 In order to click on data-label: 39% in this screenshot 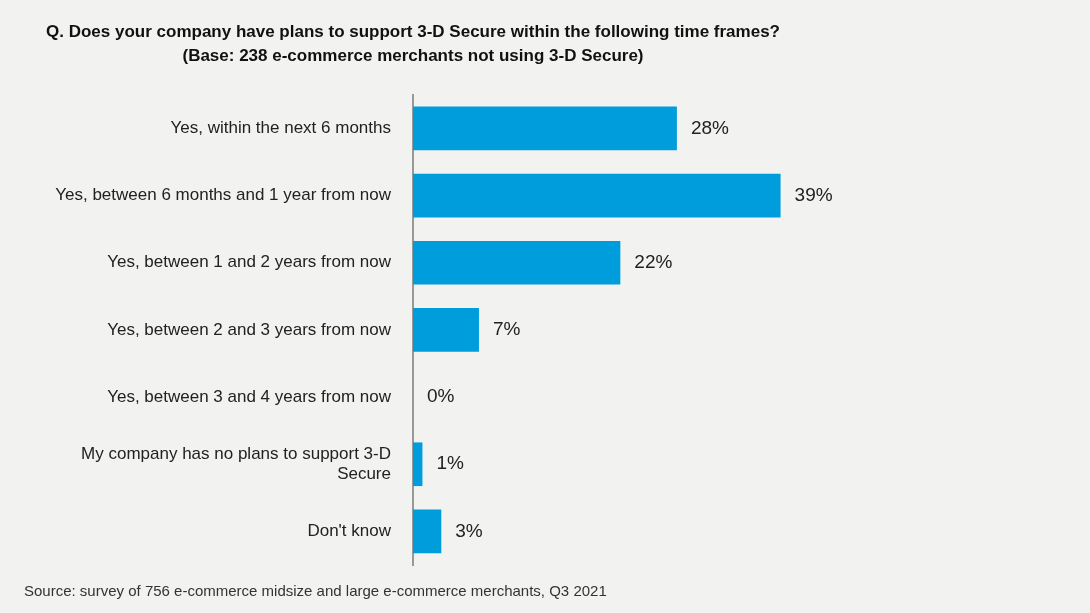, I will do `click(813, 194)`.